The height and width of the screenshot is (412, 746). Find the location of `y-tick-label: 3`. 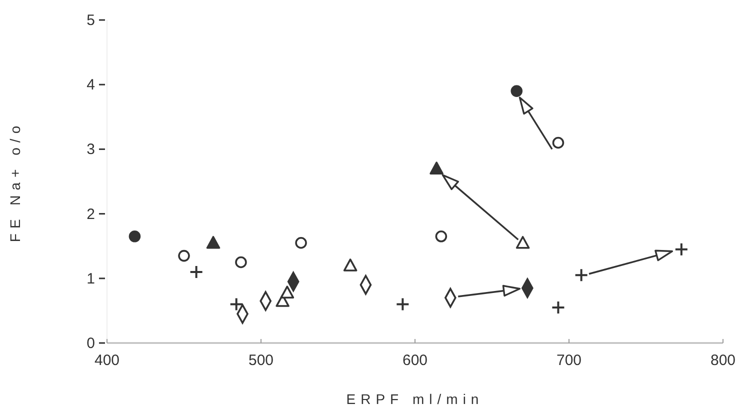

y-tick-label: 3 is located at coordinates (90, 149).